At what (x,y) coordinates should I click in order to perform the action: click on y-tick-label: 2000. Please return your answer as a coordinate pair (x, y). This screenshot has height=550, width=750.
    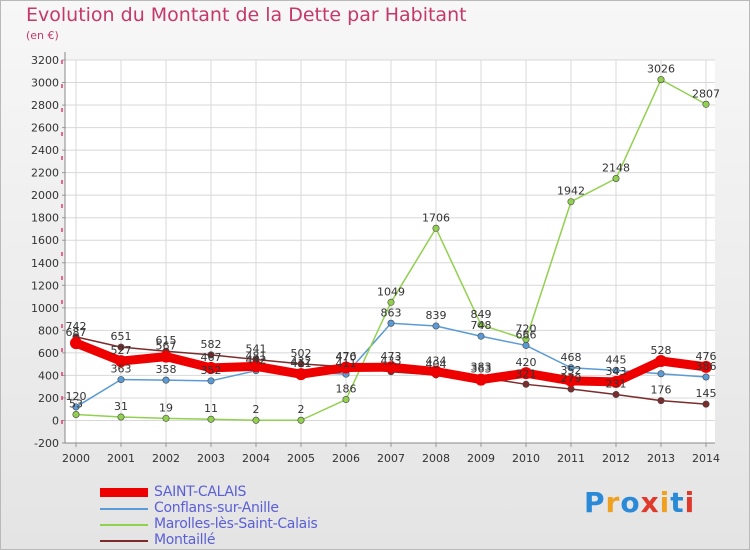
    Looking at the image, I should click on (45, 195).